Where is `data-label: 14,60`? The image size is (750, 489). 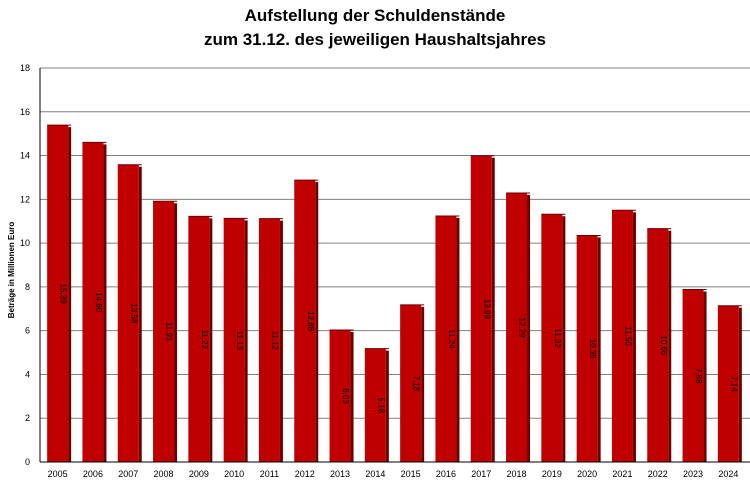 data-label: 14,60 is located at coordinates (98, 302).